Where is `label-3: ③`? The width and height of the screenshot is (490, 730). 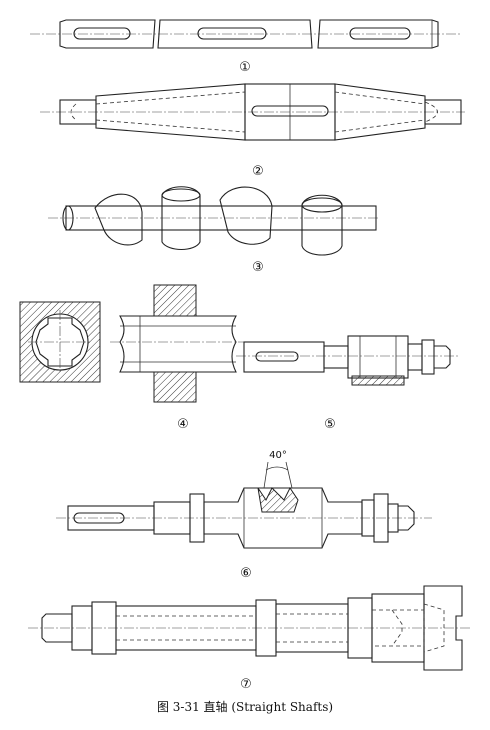 label-3: ③ is located at coordinates (258, 267).